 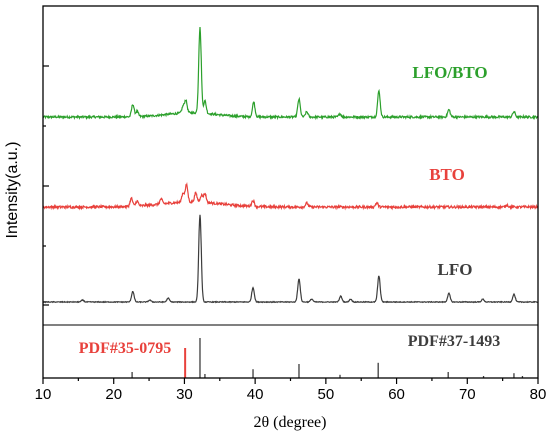 What do you see at coordinates (455, 269) in the screenshot?
I see `series-label-lfo: LFO` at bounding box center [455, 269].